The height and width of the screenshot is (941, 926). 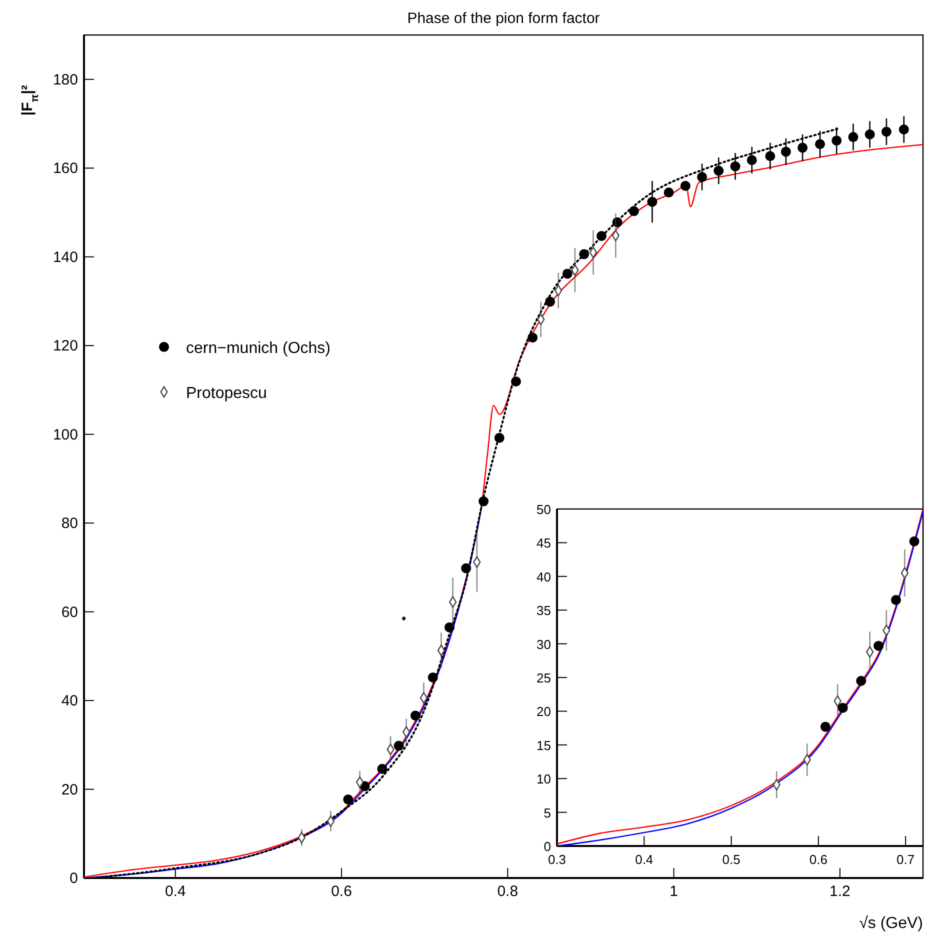 What do you see at coordinates (69, 523) in the screenshot?
I see `y-tick-label: 80` at bounding box center [69, 523].